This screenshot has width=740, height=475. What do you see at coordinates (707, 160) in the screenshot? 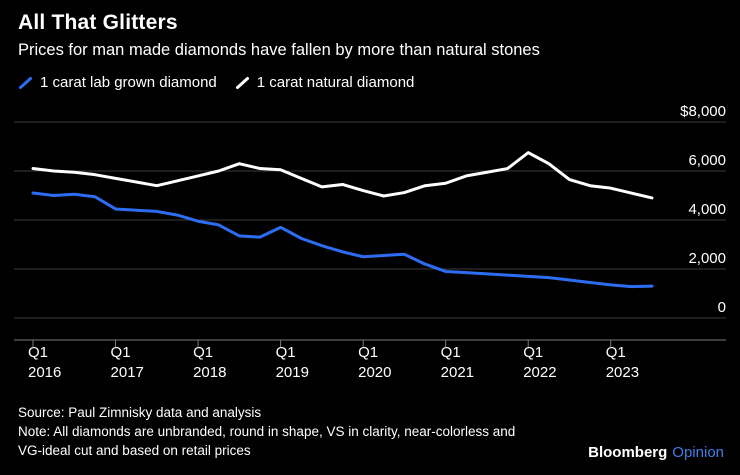
I see `y-axis-label: 6,000` at bounding box center [707, 160].